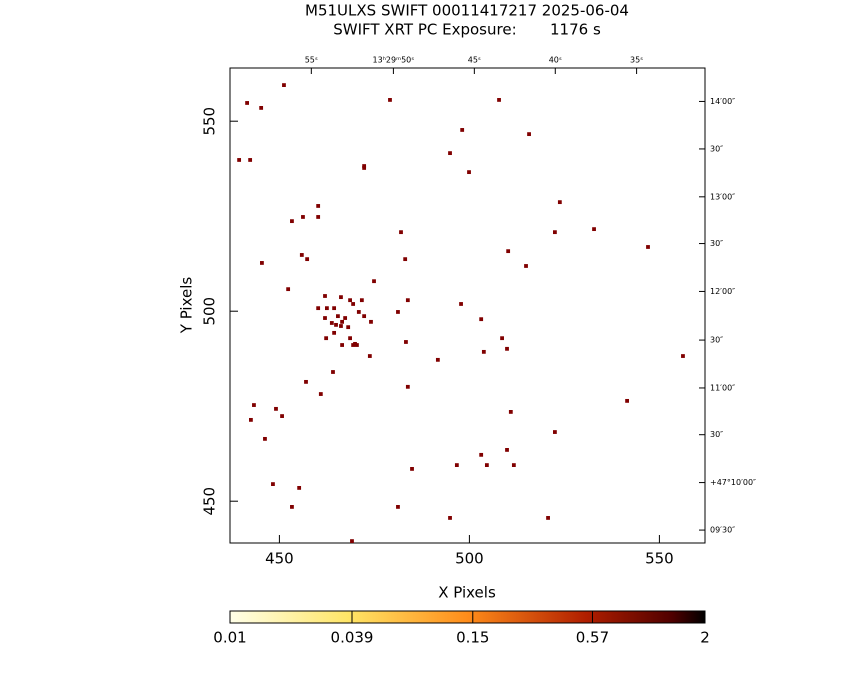 The height and width of the screenshot is (684, 850). I want to click on dec-tick-label: 12′00″, so click(722, 291).